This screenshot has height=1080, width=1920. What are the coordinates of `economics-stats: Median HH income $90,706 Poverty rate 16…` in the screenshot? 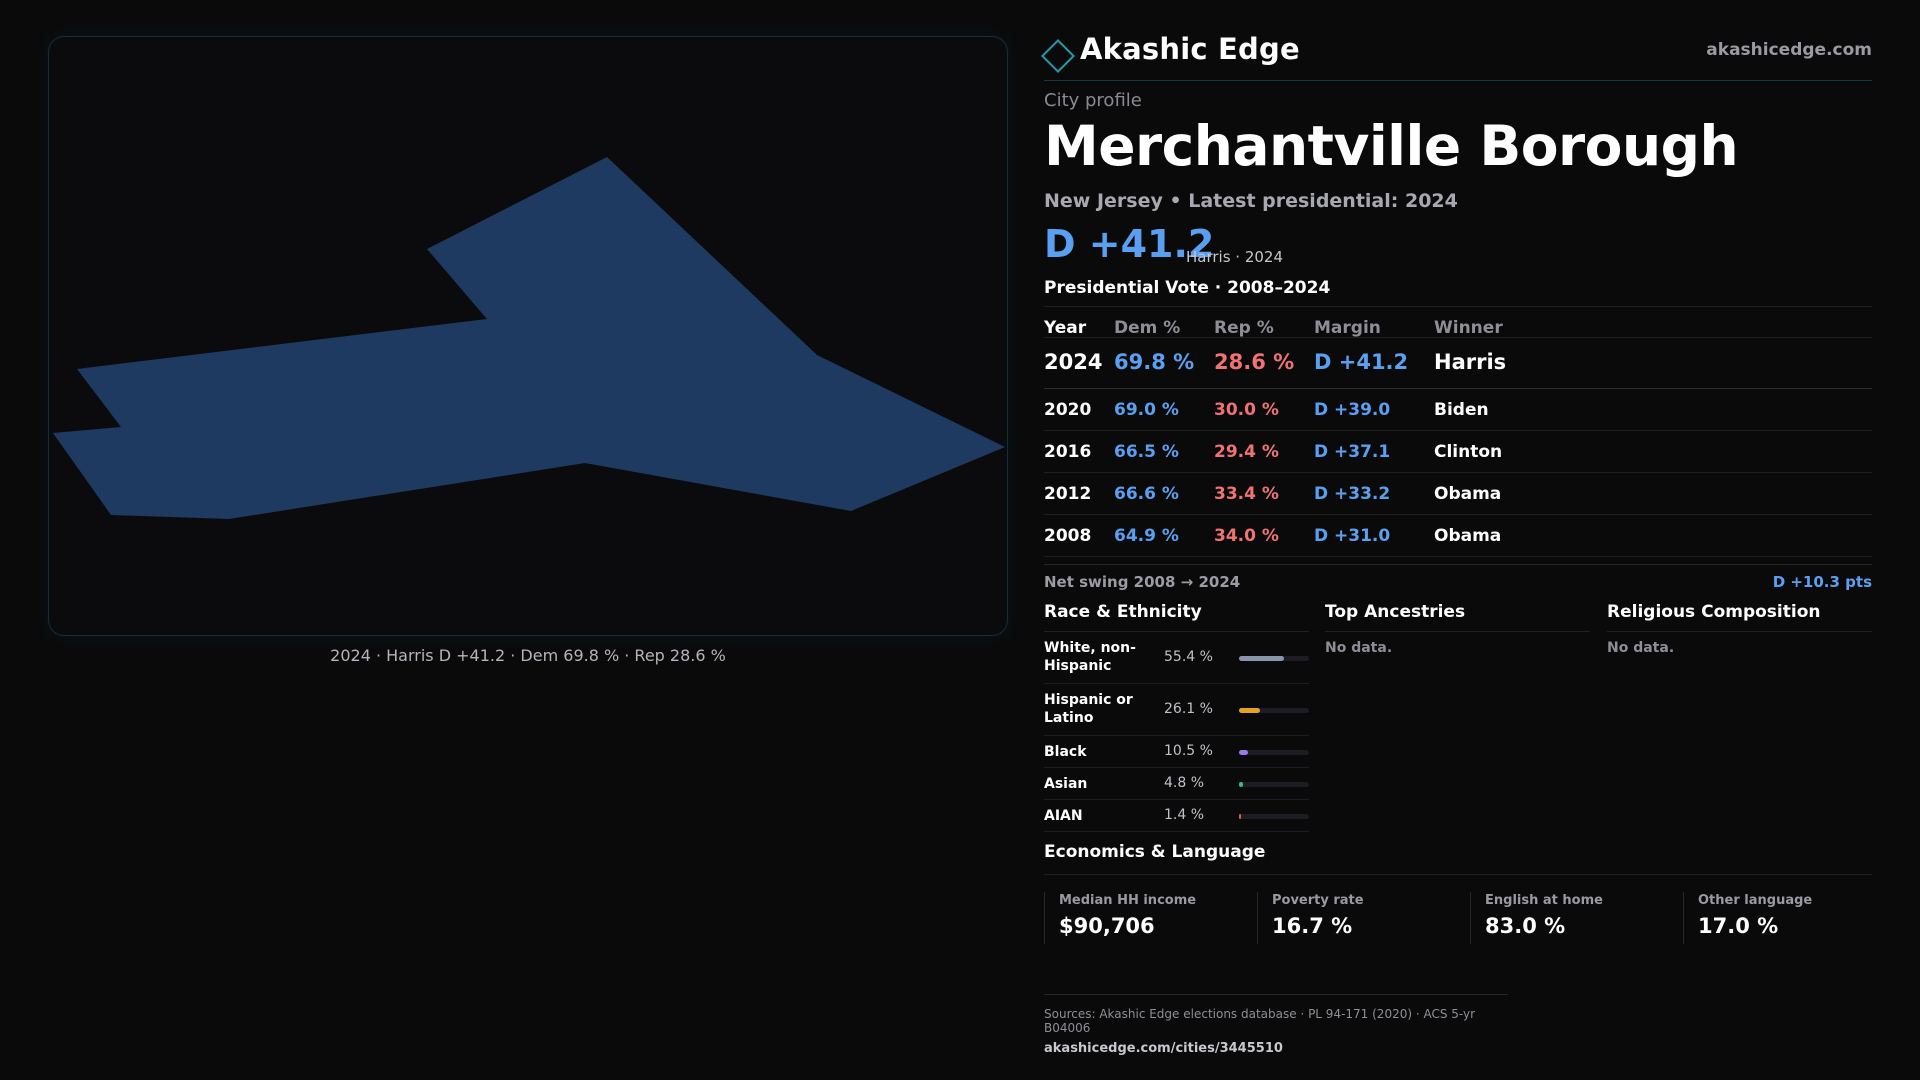 It's located at (1458, 918).